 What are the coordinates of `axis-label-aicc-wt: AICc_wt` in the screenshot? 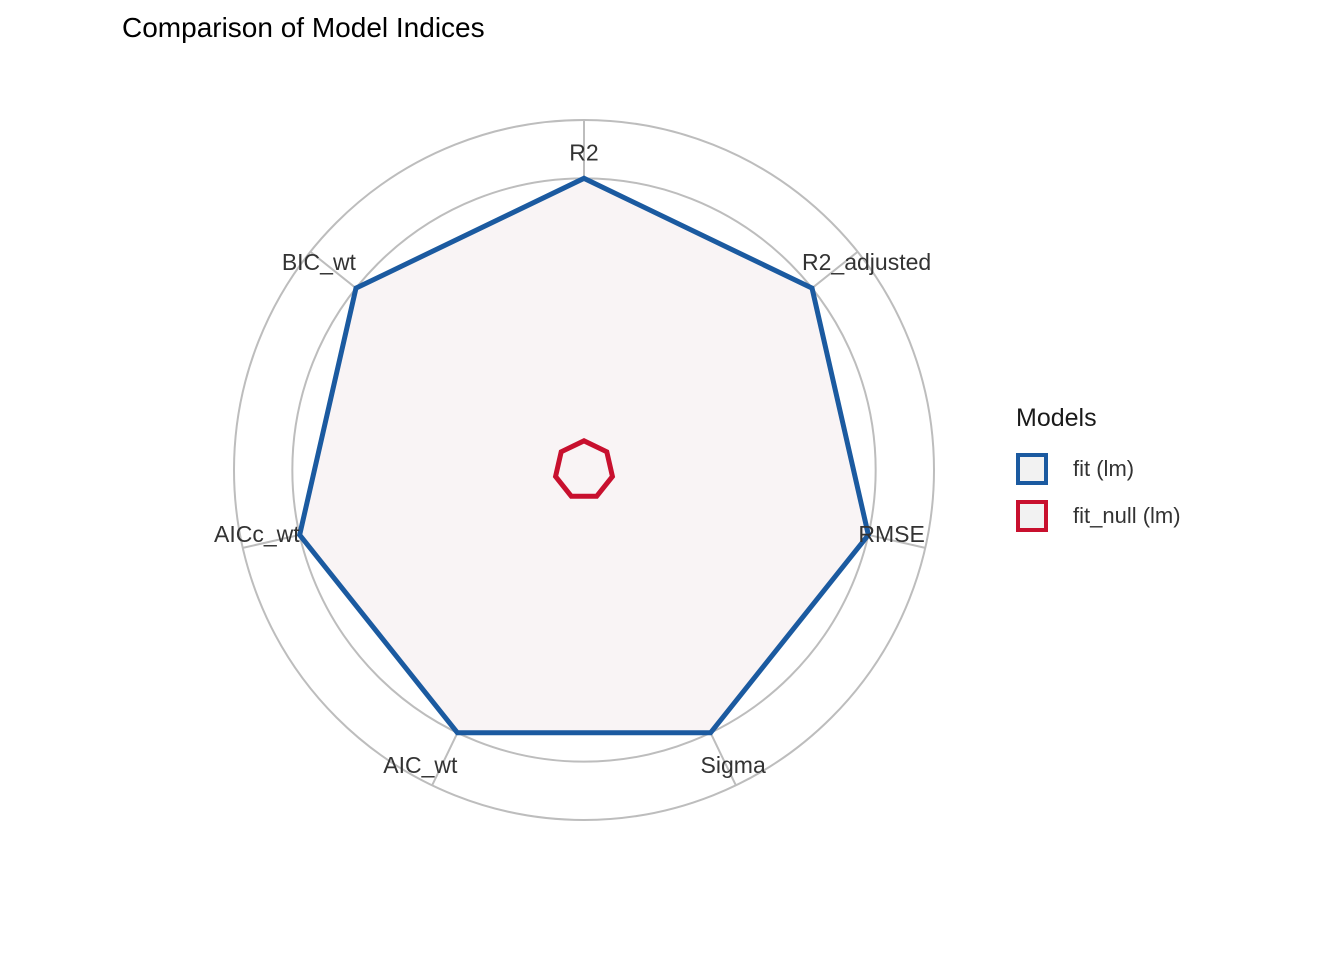 It's located at (257, 534).